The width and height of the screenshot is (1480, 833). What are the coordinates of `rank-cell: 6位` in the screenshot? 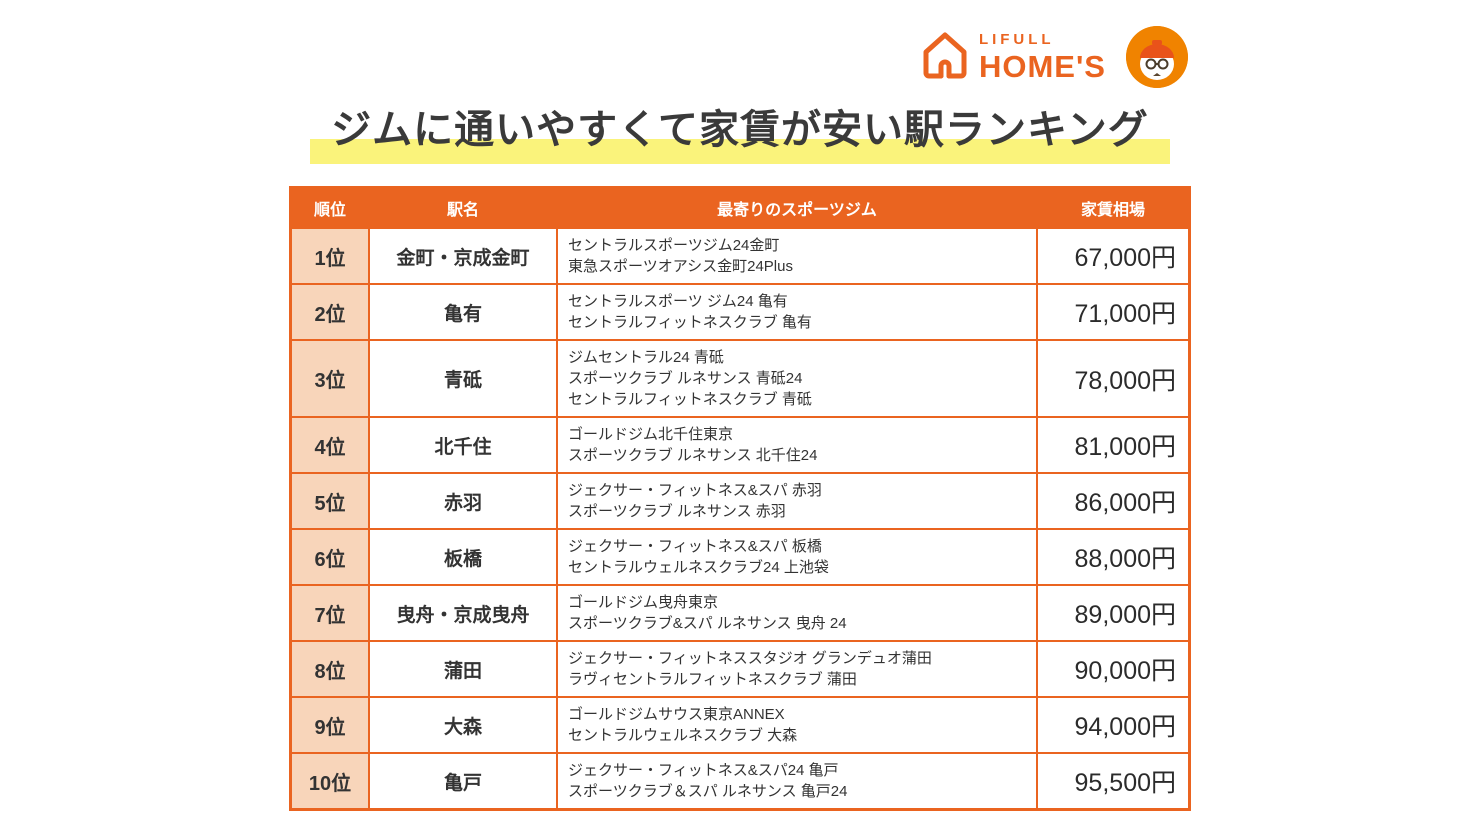 It's located at (330, 557).